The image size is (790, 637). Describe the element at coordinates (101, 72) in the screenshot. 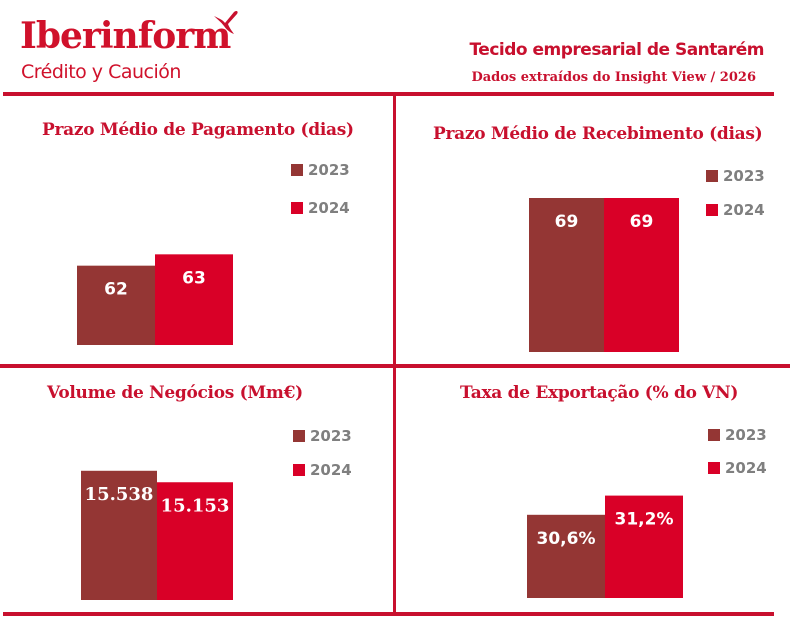

I see `logo-subtext: Crédito y Caución` at that location.